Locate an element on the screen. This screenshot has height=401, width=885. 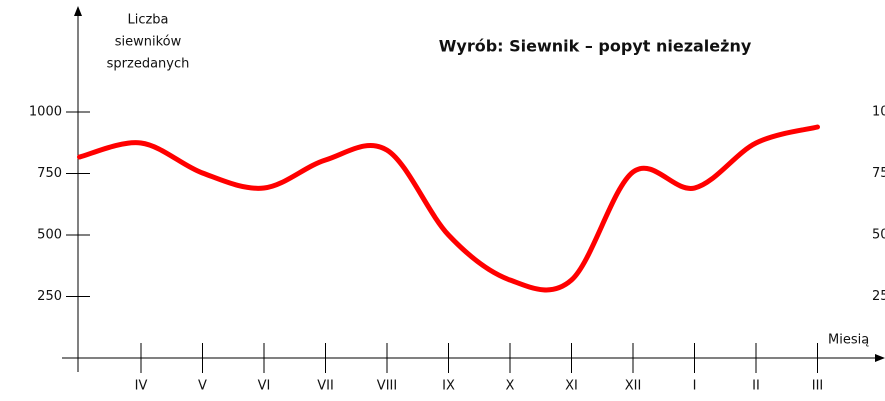
x-tick-label: III is located at coordinates (818, 386).